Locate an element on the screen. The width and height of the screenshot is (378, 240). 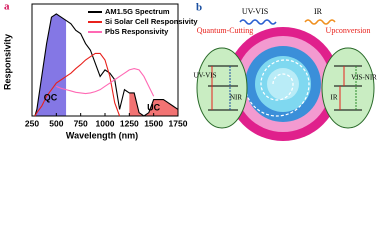
qc-region is located at coordinates (50, 64).